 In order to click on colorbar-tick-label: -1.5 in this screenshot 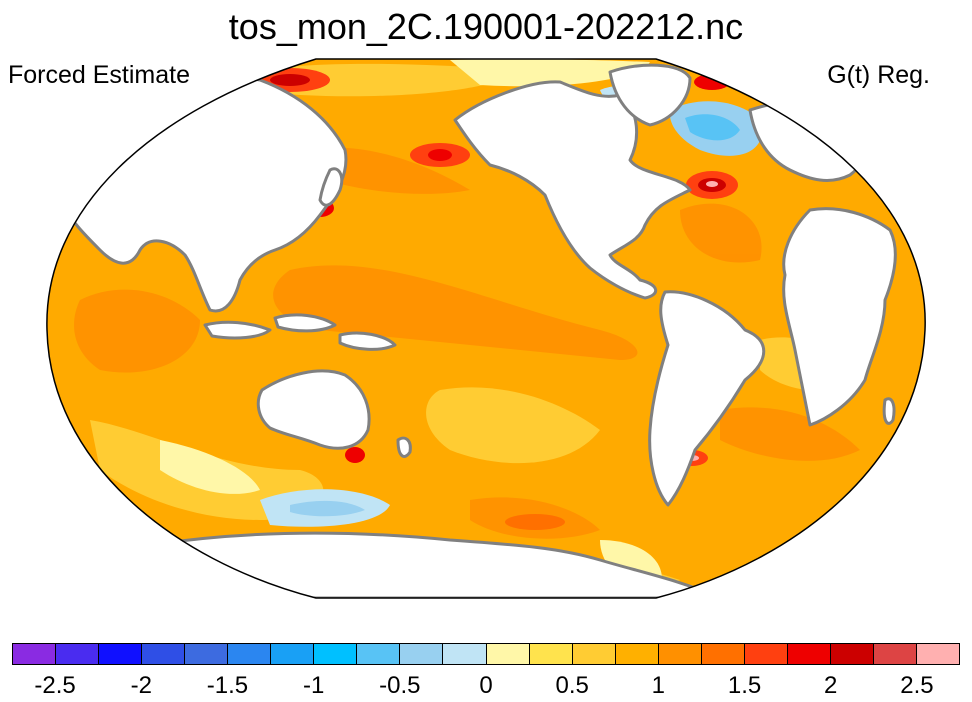, I will do `click(227, 685)`.